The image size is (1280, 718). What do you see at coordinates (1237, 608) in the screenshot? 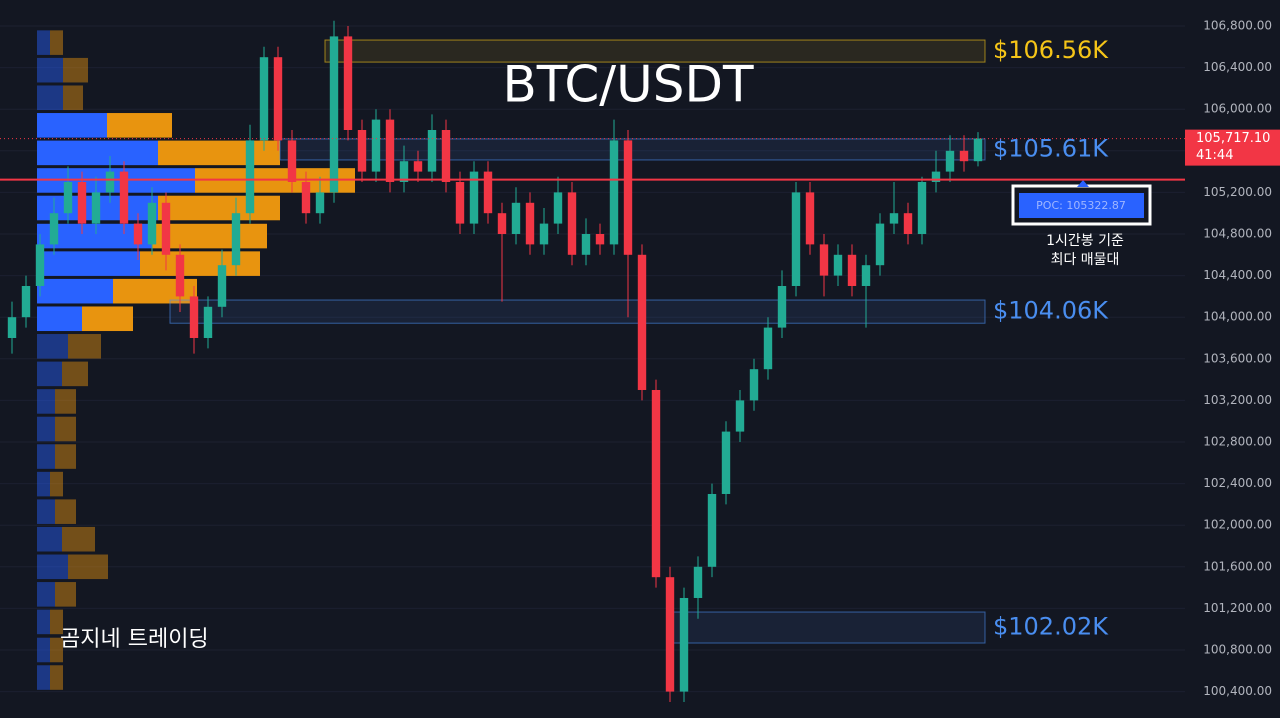
I see `y-tick-label: 101,200.00` at bounding box center [1237, 608].